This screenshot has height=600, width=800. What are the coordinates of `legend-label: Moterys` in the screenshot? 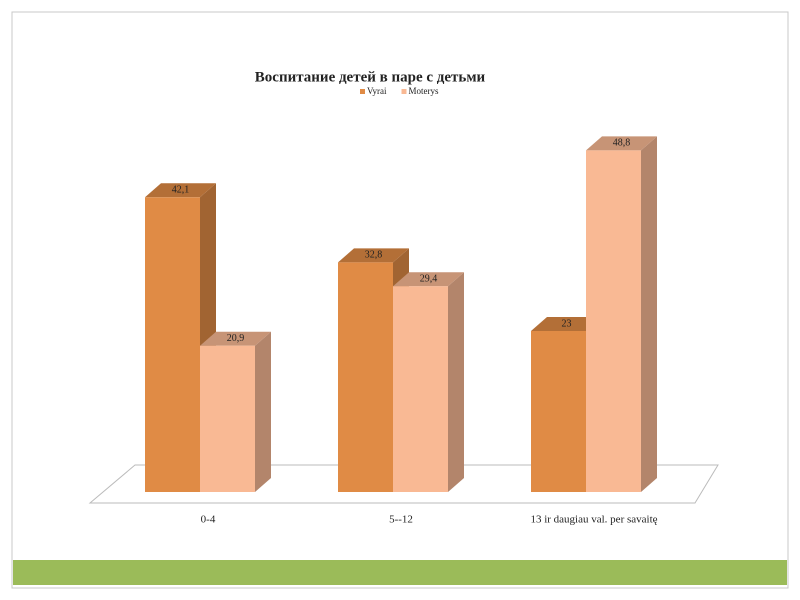 It's located at (424, 91).